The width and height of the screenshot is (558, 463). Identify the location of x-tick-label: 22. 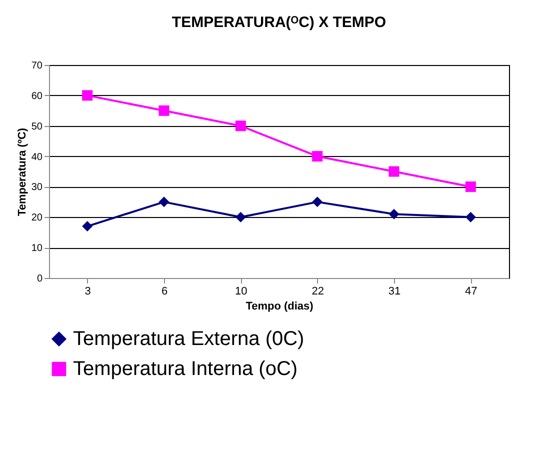
(318, 292).